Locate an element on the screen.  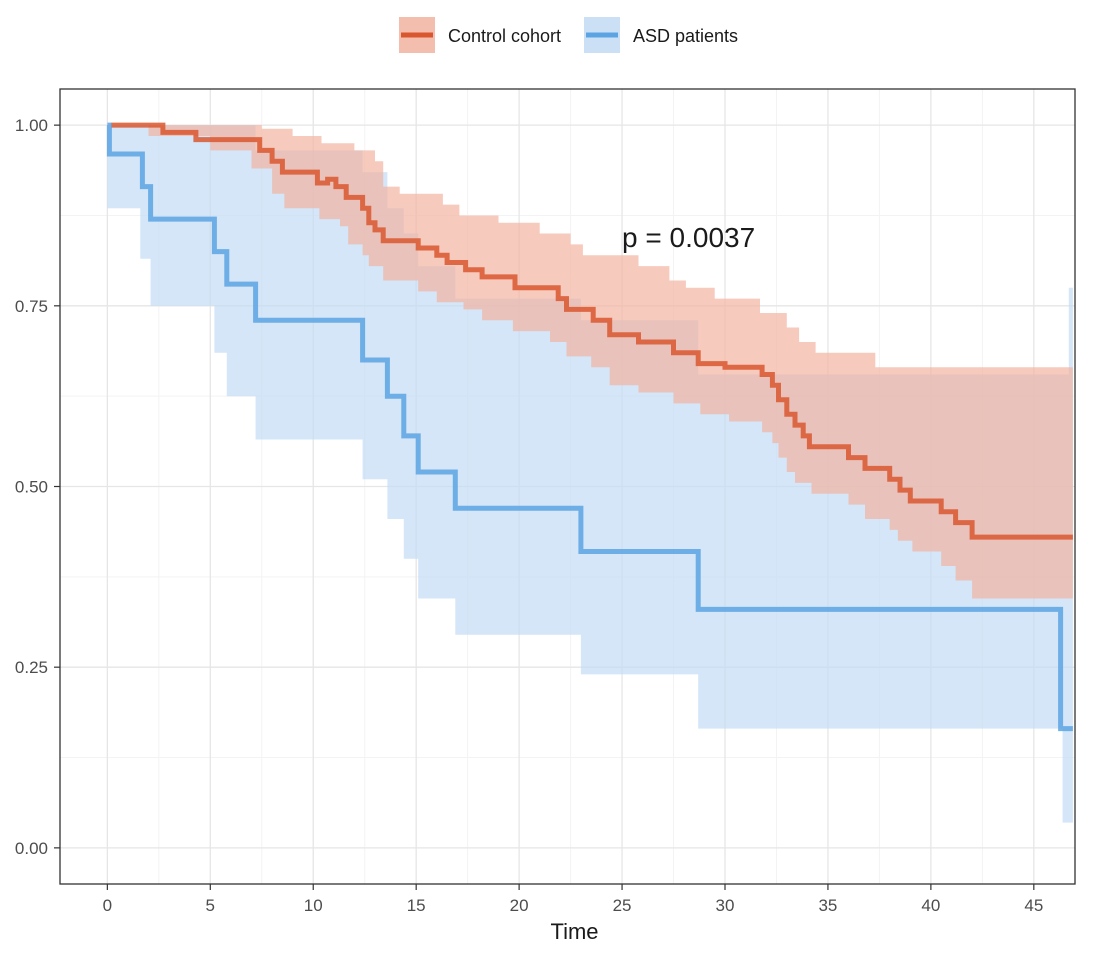
x-tick-label: 35 is located at coordinates (827, 905).